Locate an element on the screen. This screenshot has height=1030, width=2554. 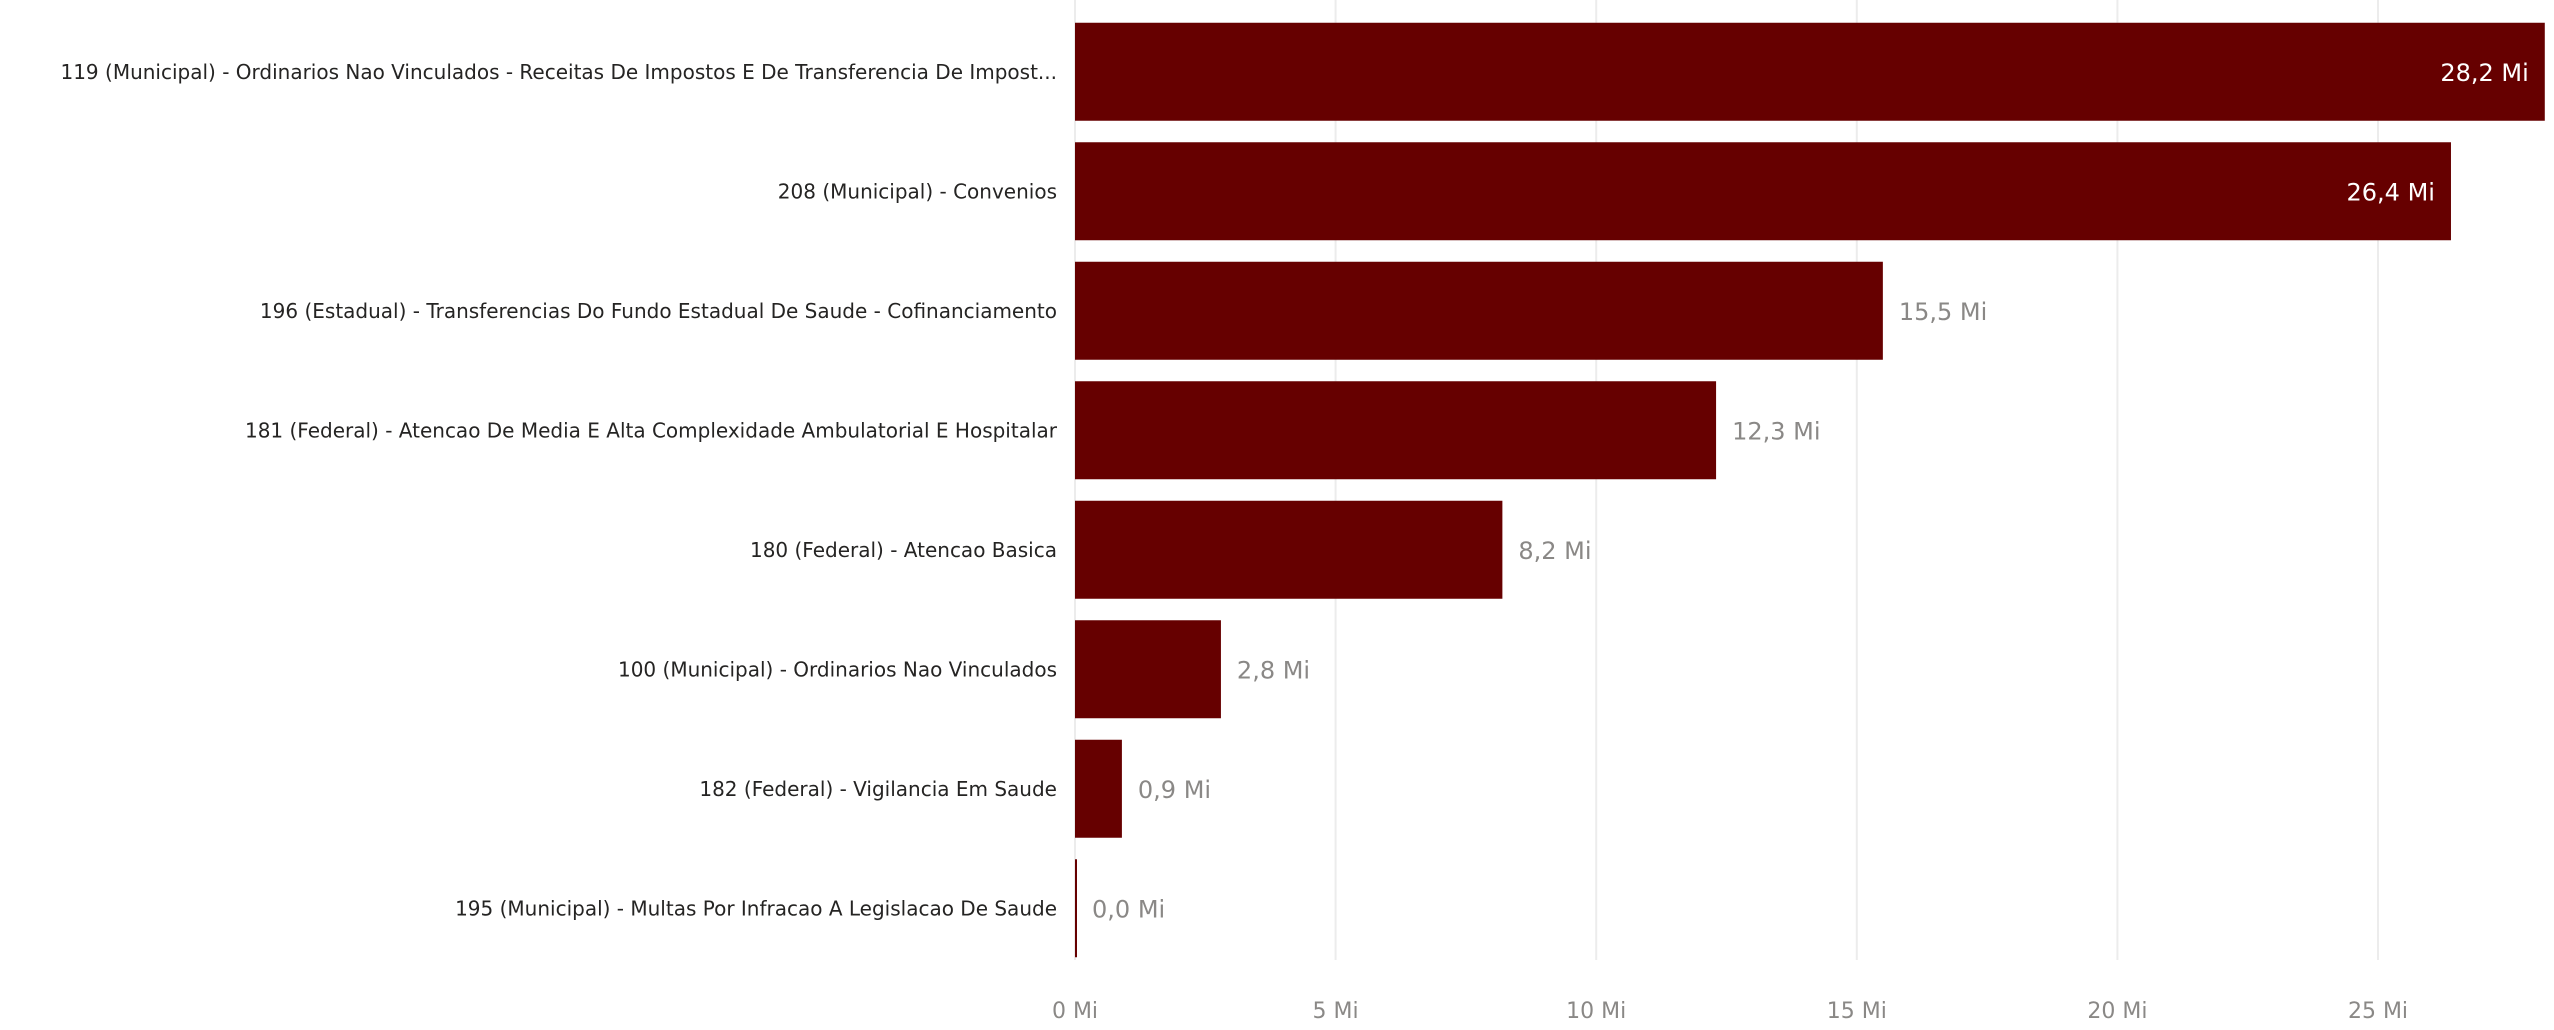
x-tick-label: 5 Mi is located at coordinates (1336, 1011).